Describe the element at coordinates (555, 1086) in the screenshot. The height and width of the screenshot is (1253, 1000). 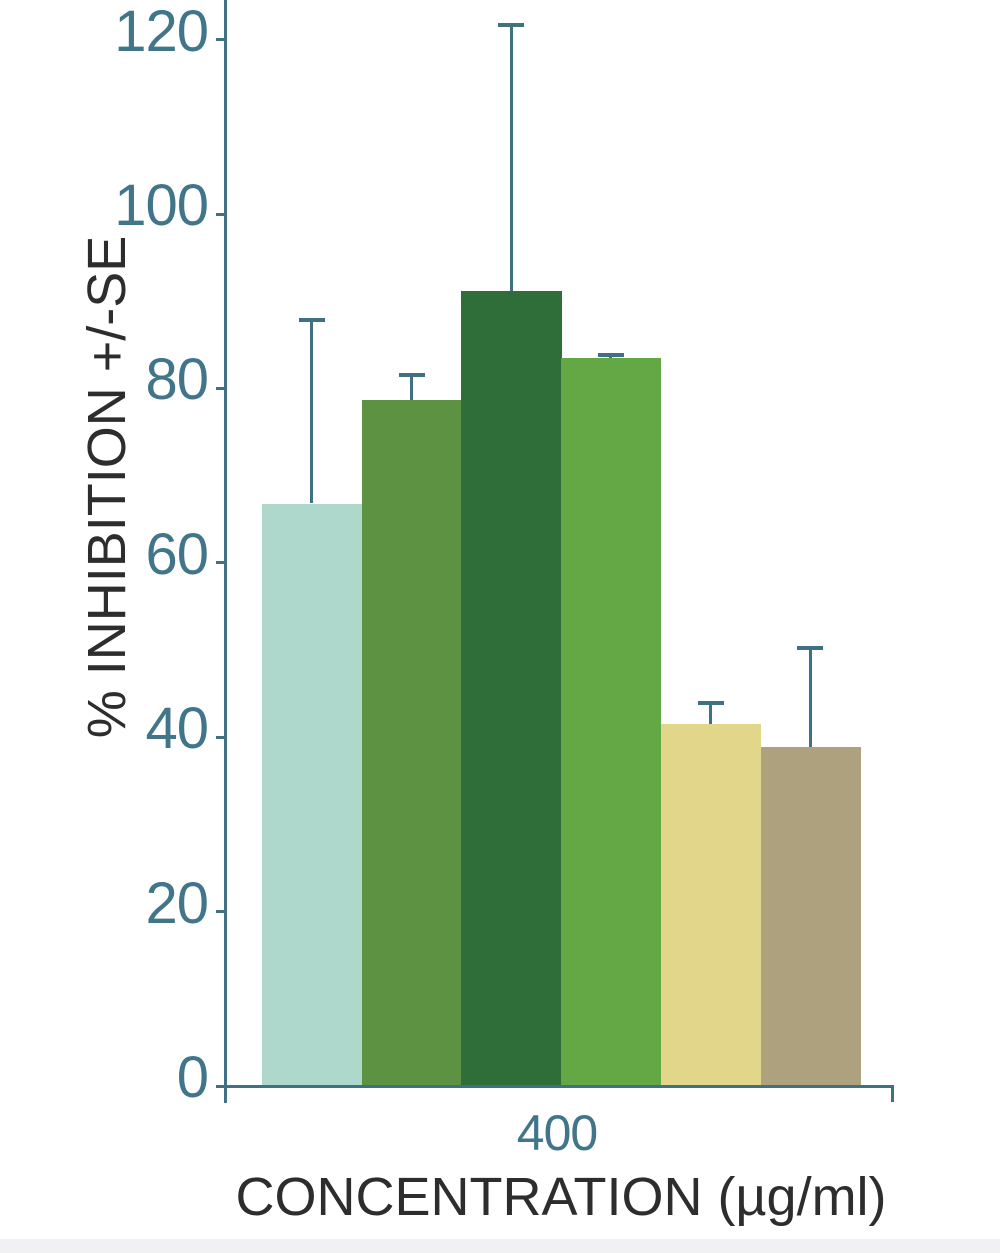
I see `x-axis-line` at that location.